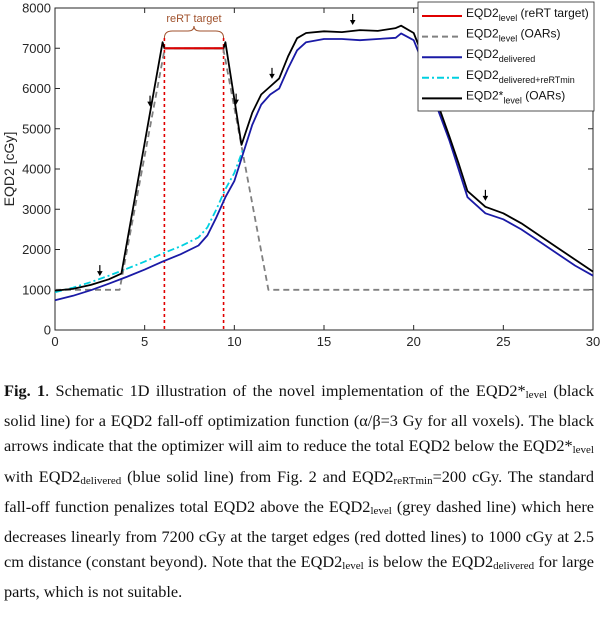 The image size is (600, 644). Describe the element at coordinates (25, 390) in the screenshot. I see `figure-label: Fig. 1` at that location.